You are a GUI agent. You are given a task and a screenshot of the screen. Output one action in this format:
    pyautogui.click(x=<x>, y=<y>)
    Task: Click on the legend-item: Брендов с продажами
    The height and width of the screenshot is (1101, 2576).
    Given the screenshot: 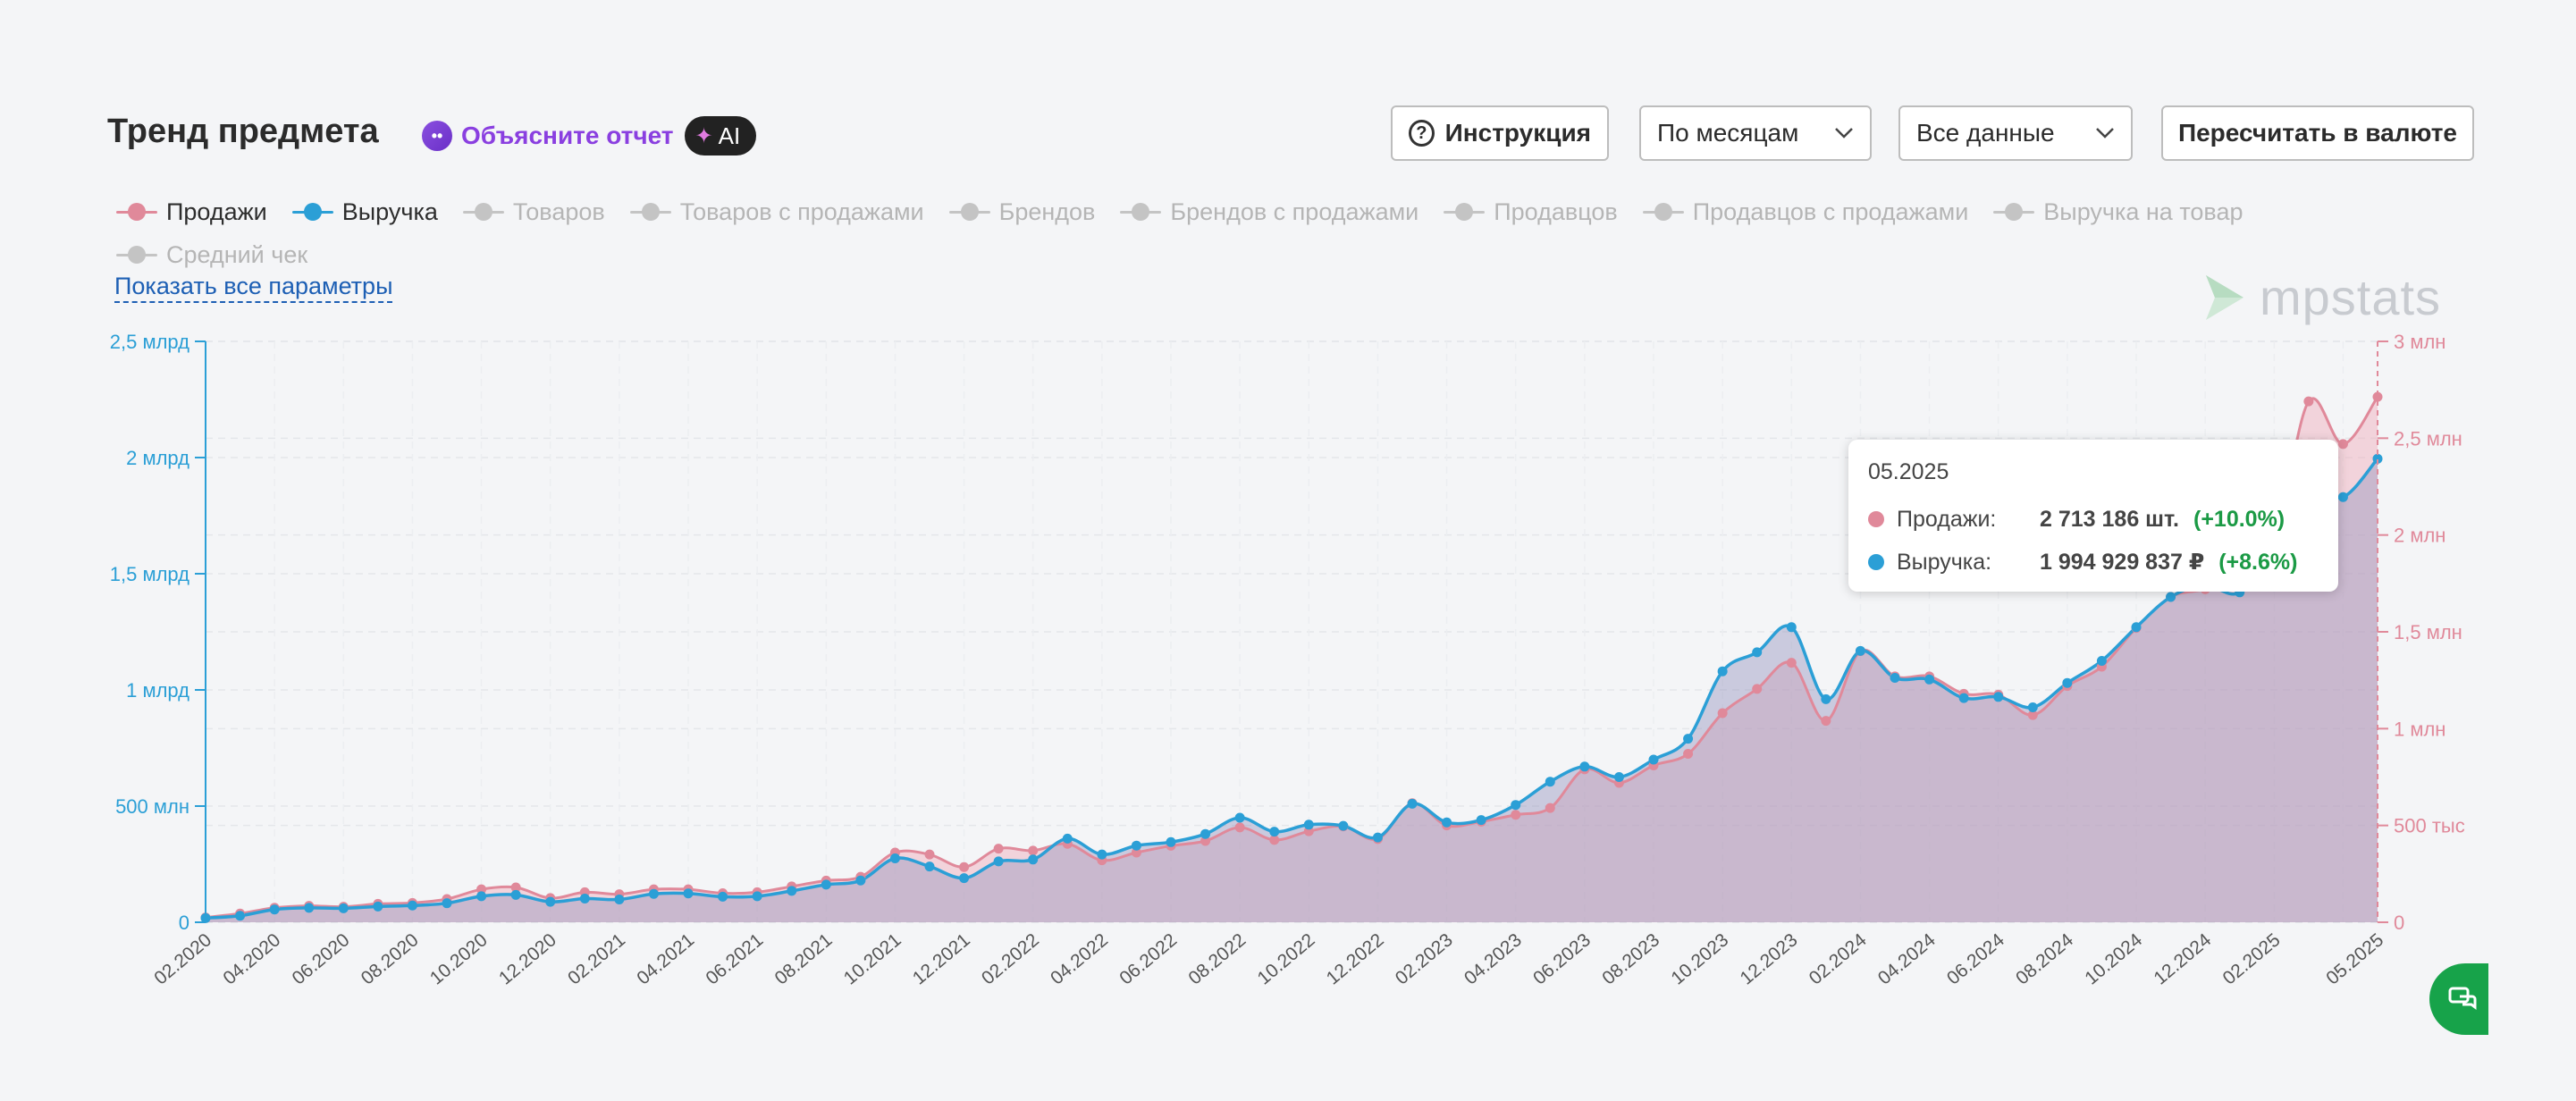 What is the action you would take?
    pyautogui.click(x=1269, y=212)
    